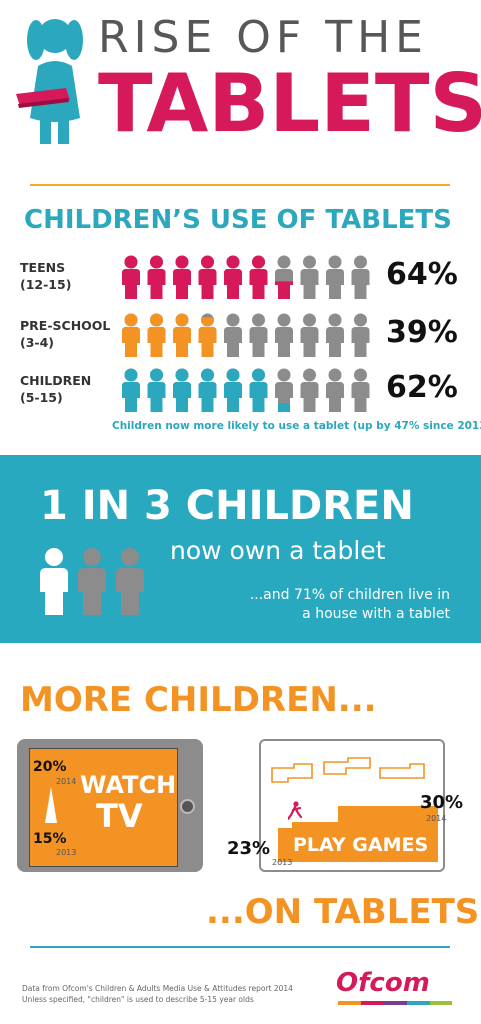 The height and width of the screenshot is (1024, 481). Describe the element at coordinates (46, 284) in the screenshot. I see `usage-row-label-line2: (12-15)` at that location.